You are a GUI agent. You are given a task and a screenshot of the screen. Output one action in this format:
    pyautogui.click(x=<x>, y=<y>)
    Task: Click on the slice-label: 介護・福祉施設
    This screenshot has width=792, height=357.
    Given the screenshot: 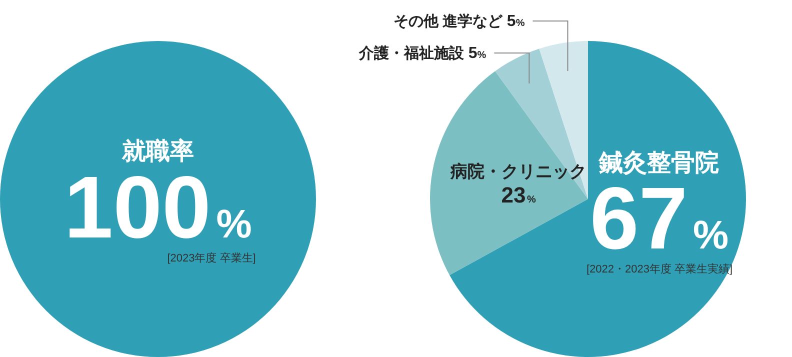 What is the action you would take?
    pyautogui.click(x=413, y=53)
    